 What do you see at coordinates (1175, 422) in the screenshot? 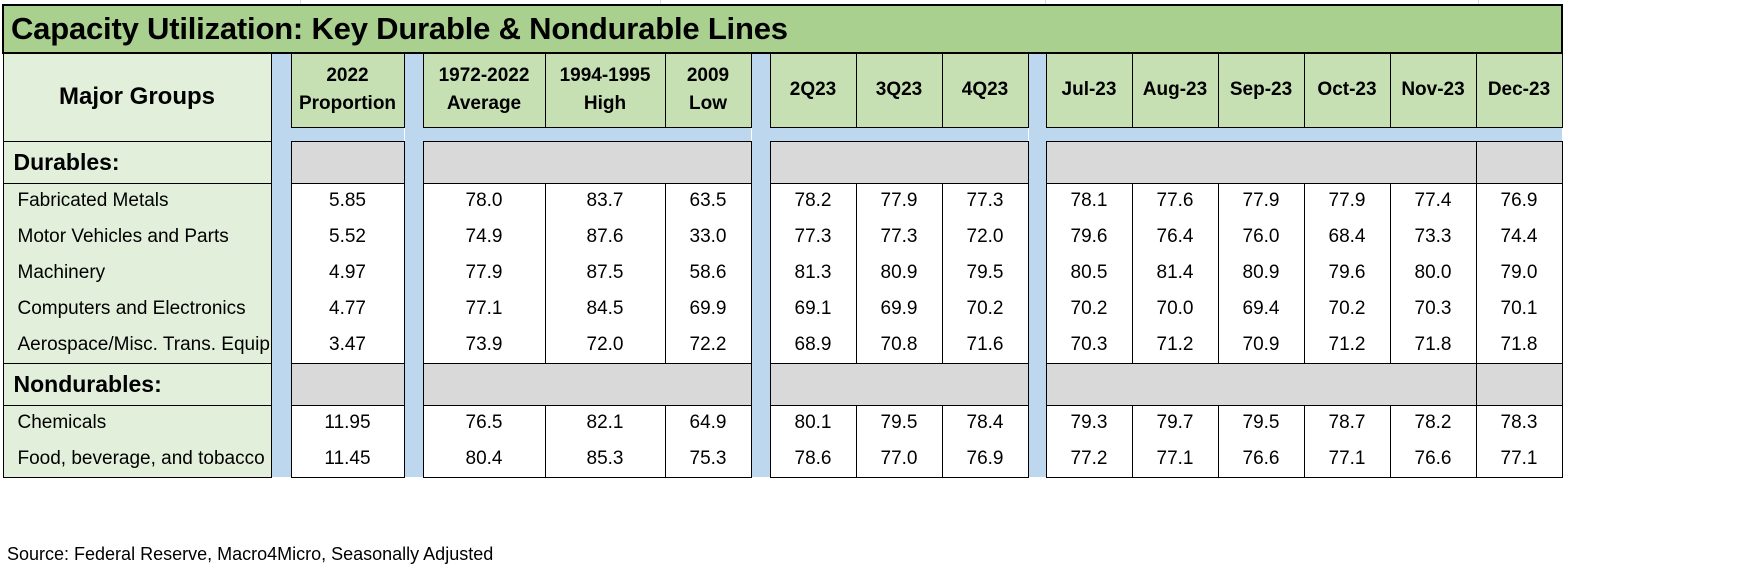
I see `value-cell: 79.7` at bounding box center [1175, 422].